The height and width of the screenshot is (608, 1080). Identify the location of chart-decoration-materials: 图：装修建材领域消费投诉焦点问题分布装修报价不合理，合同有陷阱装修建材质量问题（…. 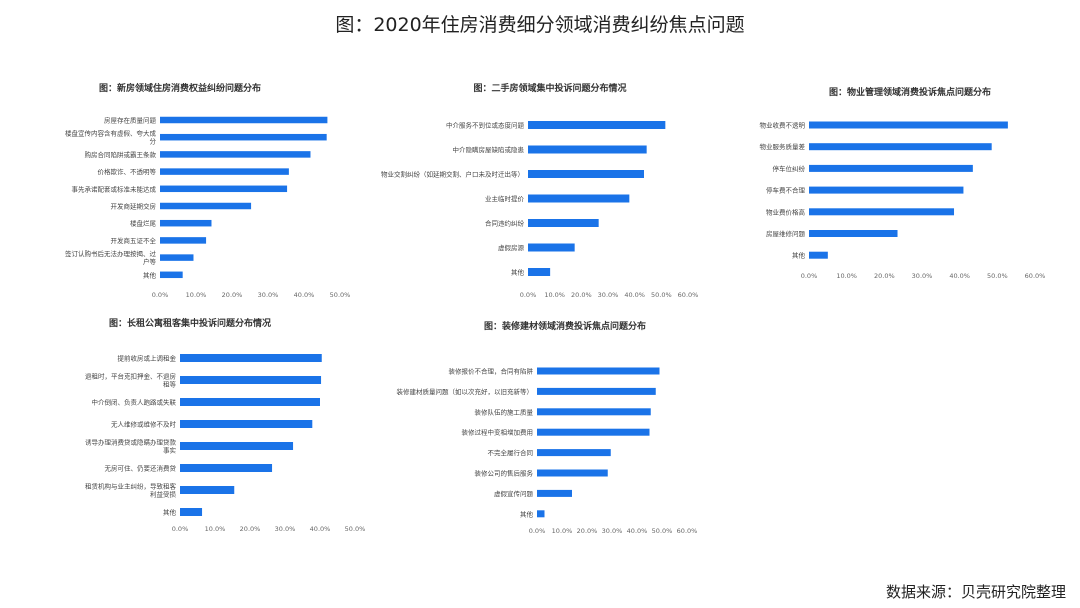
(547, 427).